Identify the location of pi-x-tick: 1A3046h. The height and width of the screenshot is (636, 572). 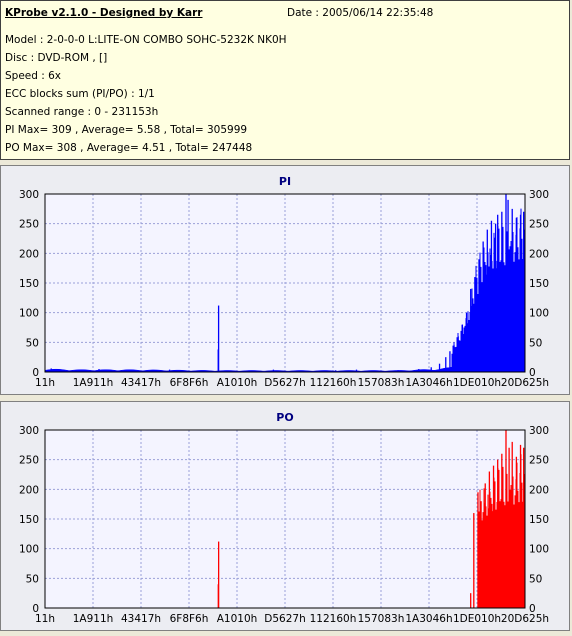
(428, 383).